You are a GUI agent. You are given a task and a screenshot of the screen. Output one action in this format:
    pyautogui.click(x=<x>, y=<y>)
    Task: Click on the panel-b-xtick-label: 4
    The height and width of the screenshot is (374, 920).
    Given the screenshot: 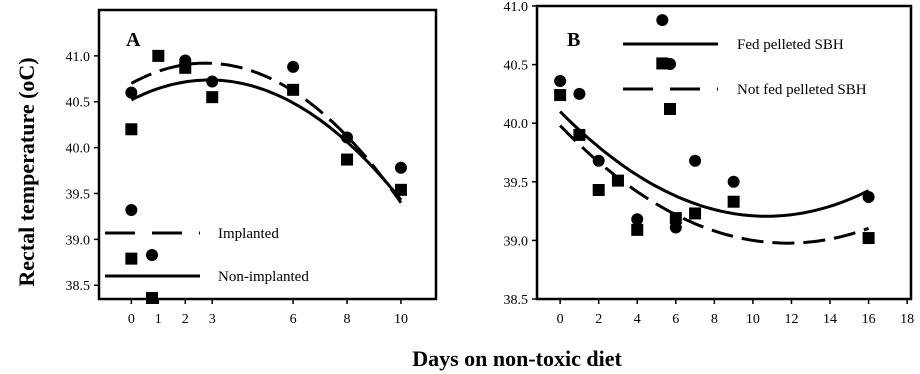 What is the action you would take?
    pyautogui.click(x=637, y=319)
    